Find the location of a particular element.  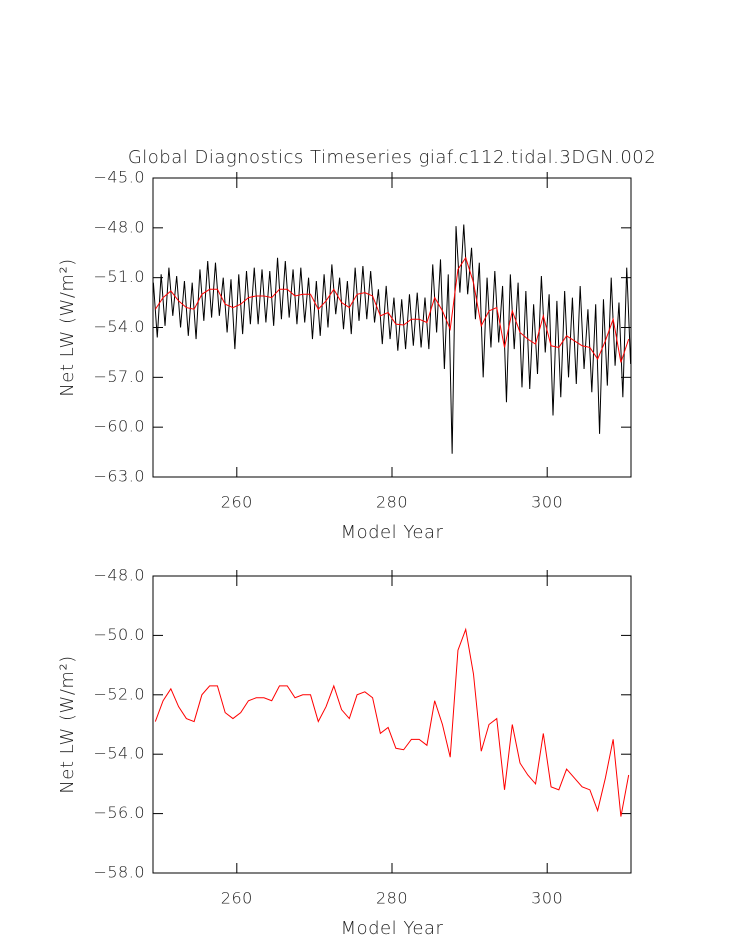

y-tick-label: −56.0 is located at coordinates (119, 812).